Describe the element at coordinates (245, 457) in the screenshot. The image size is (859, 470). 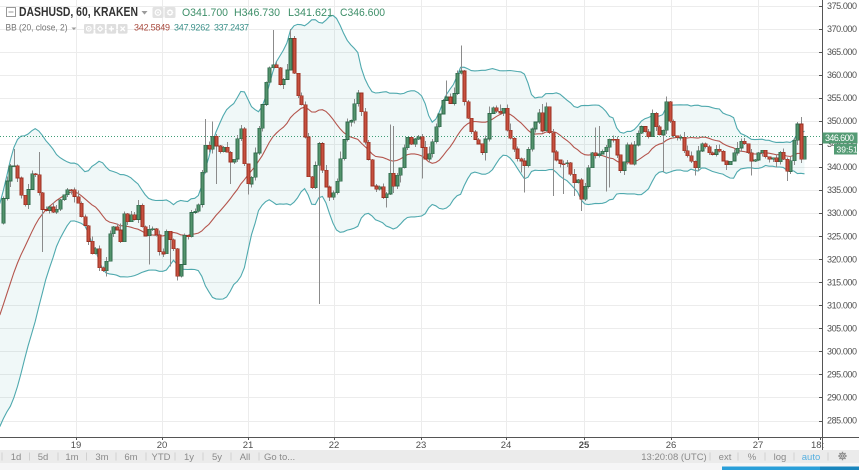
I see `svg-text: All` at that location.